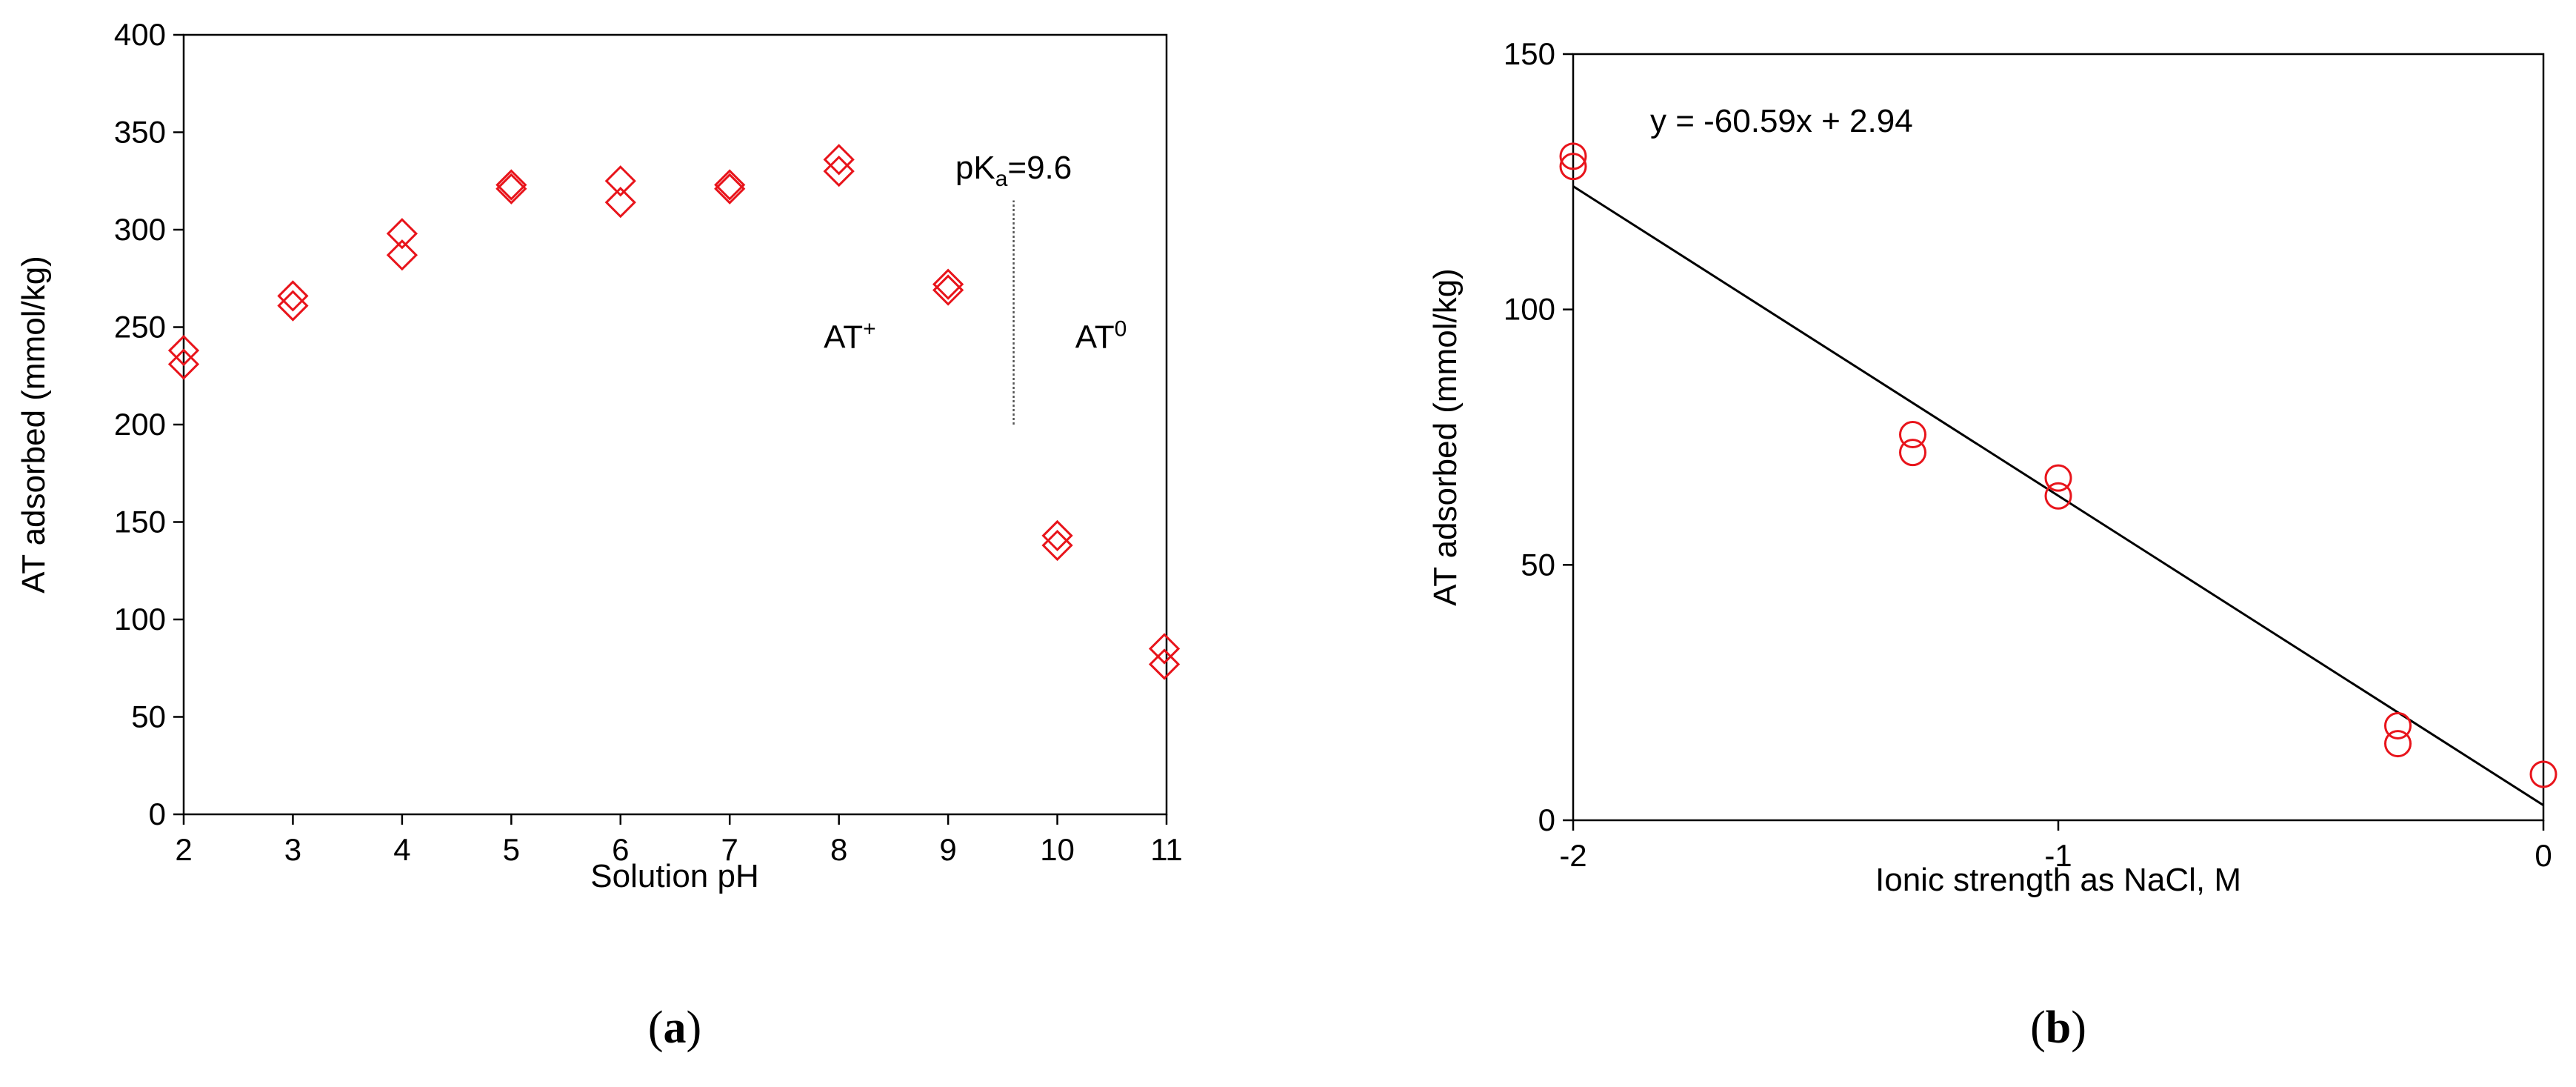 The image size is (2576, 1087). Describe the element at coordinates (1529, 309) in the screenshot. I see `b-ytick-label-2: 100` at that location.